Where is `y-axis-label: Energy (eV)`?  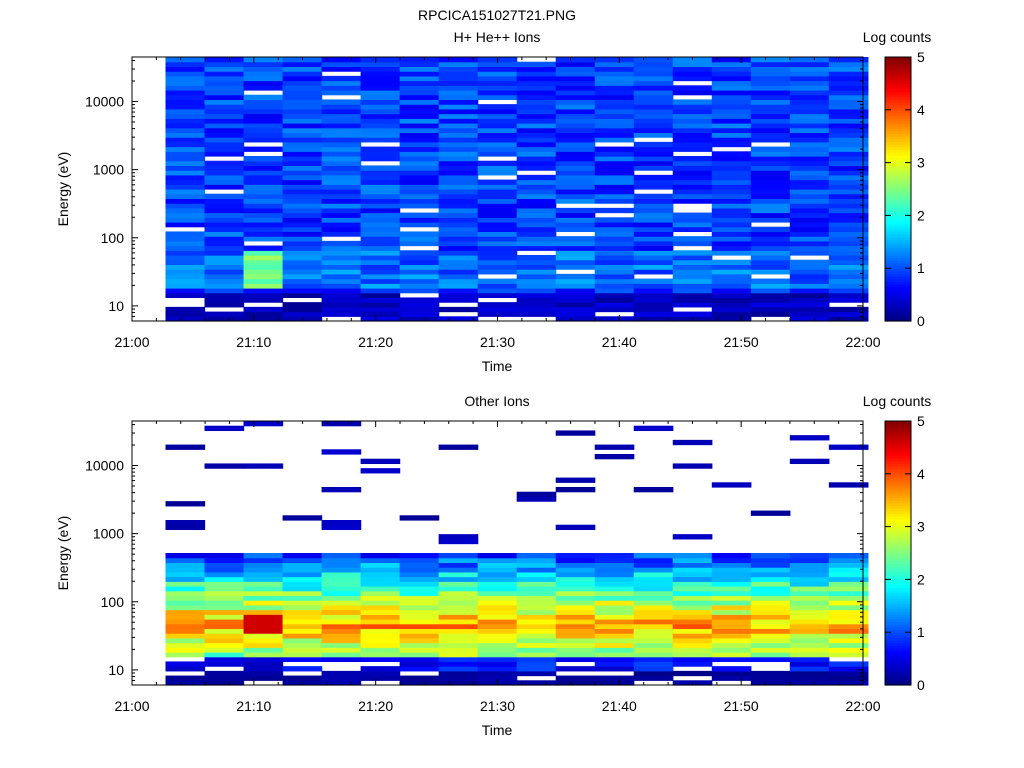
y-axis-label: Energy (eV) is located at coordinates (63, 189).